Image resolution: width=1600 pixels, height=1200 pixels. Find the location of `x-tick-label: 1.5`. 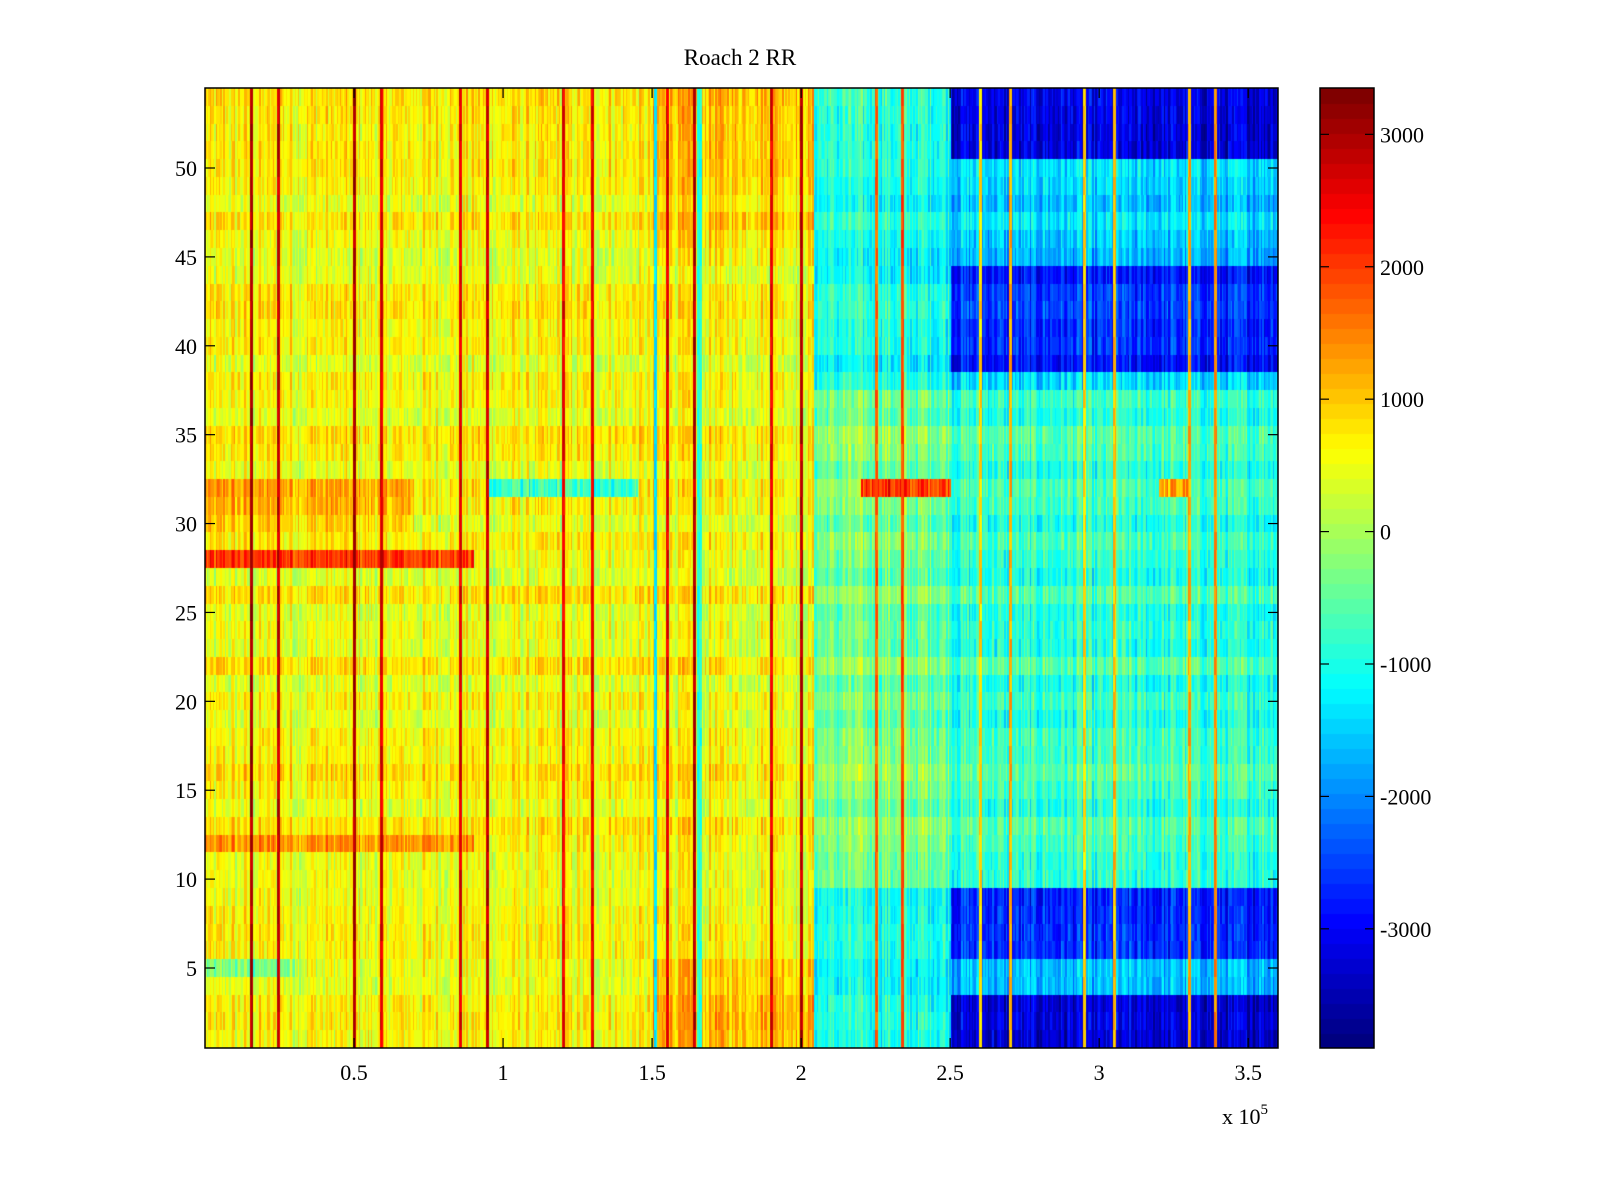

x-tick-label: 1.5 is located at coordinates (652, 1072).